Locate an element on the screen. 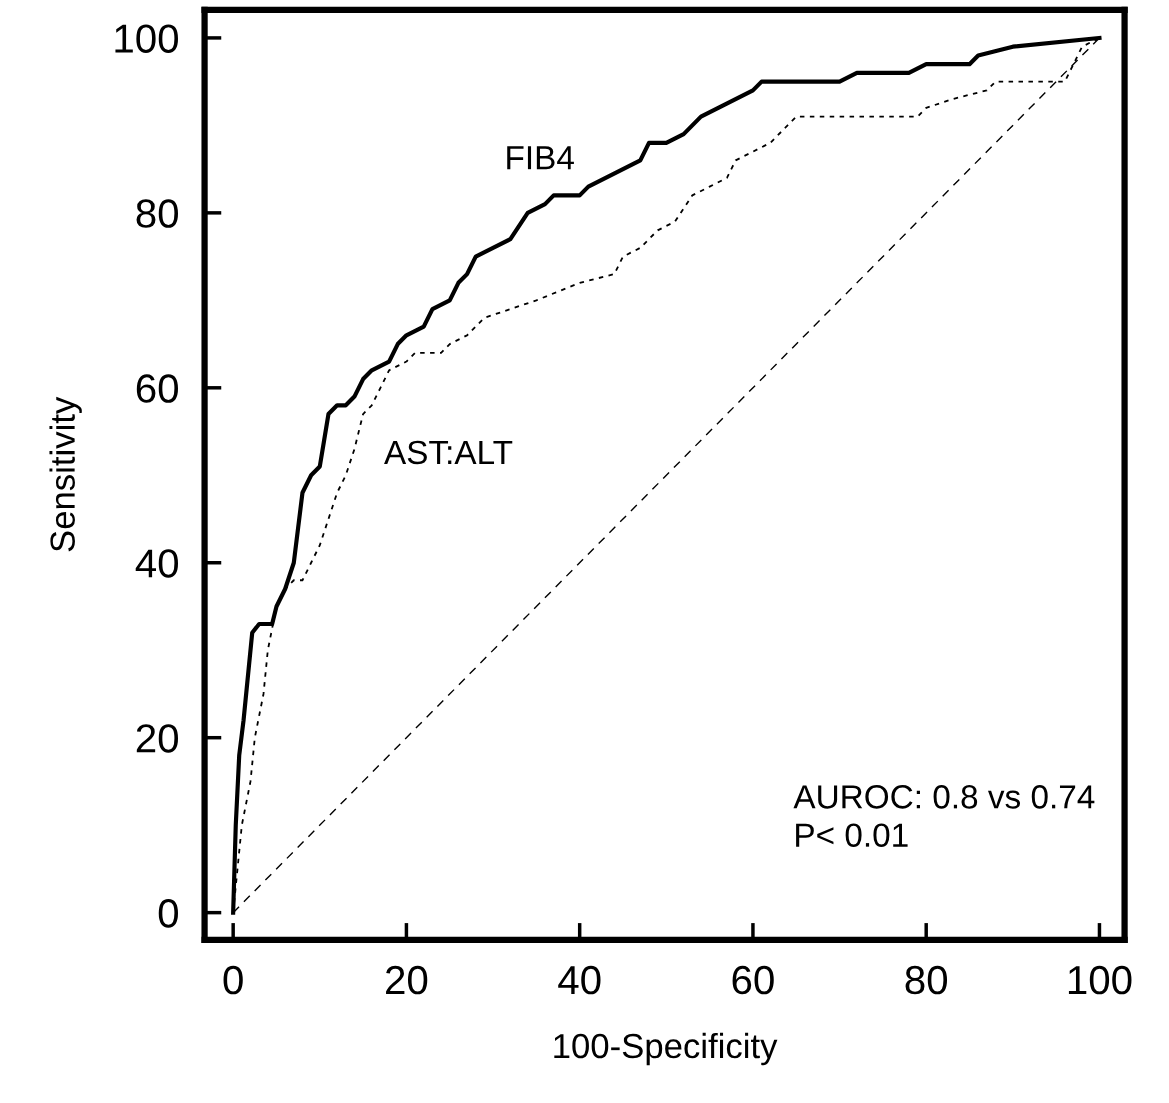 This screenshot has height=1103, width=1169. annotation: AUROC: 0.8 vs 0.74 P< 0.01 is located at coordinates (944, 816).